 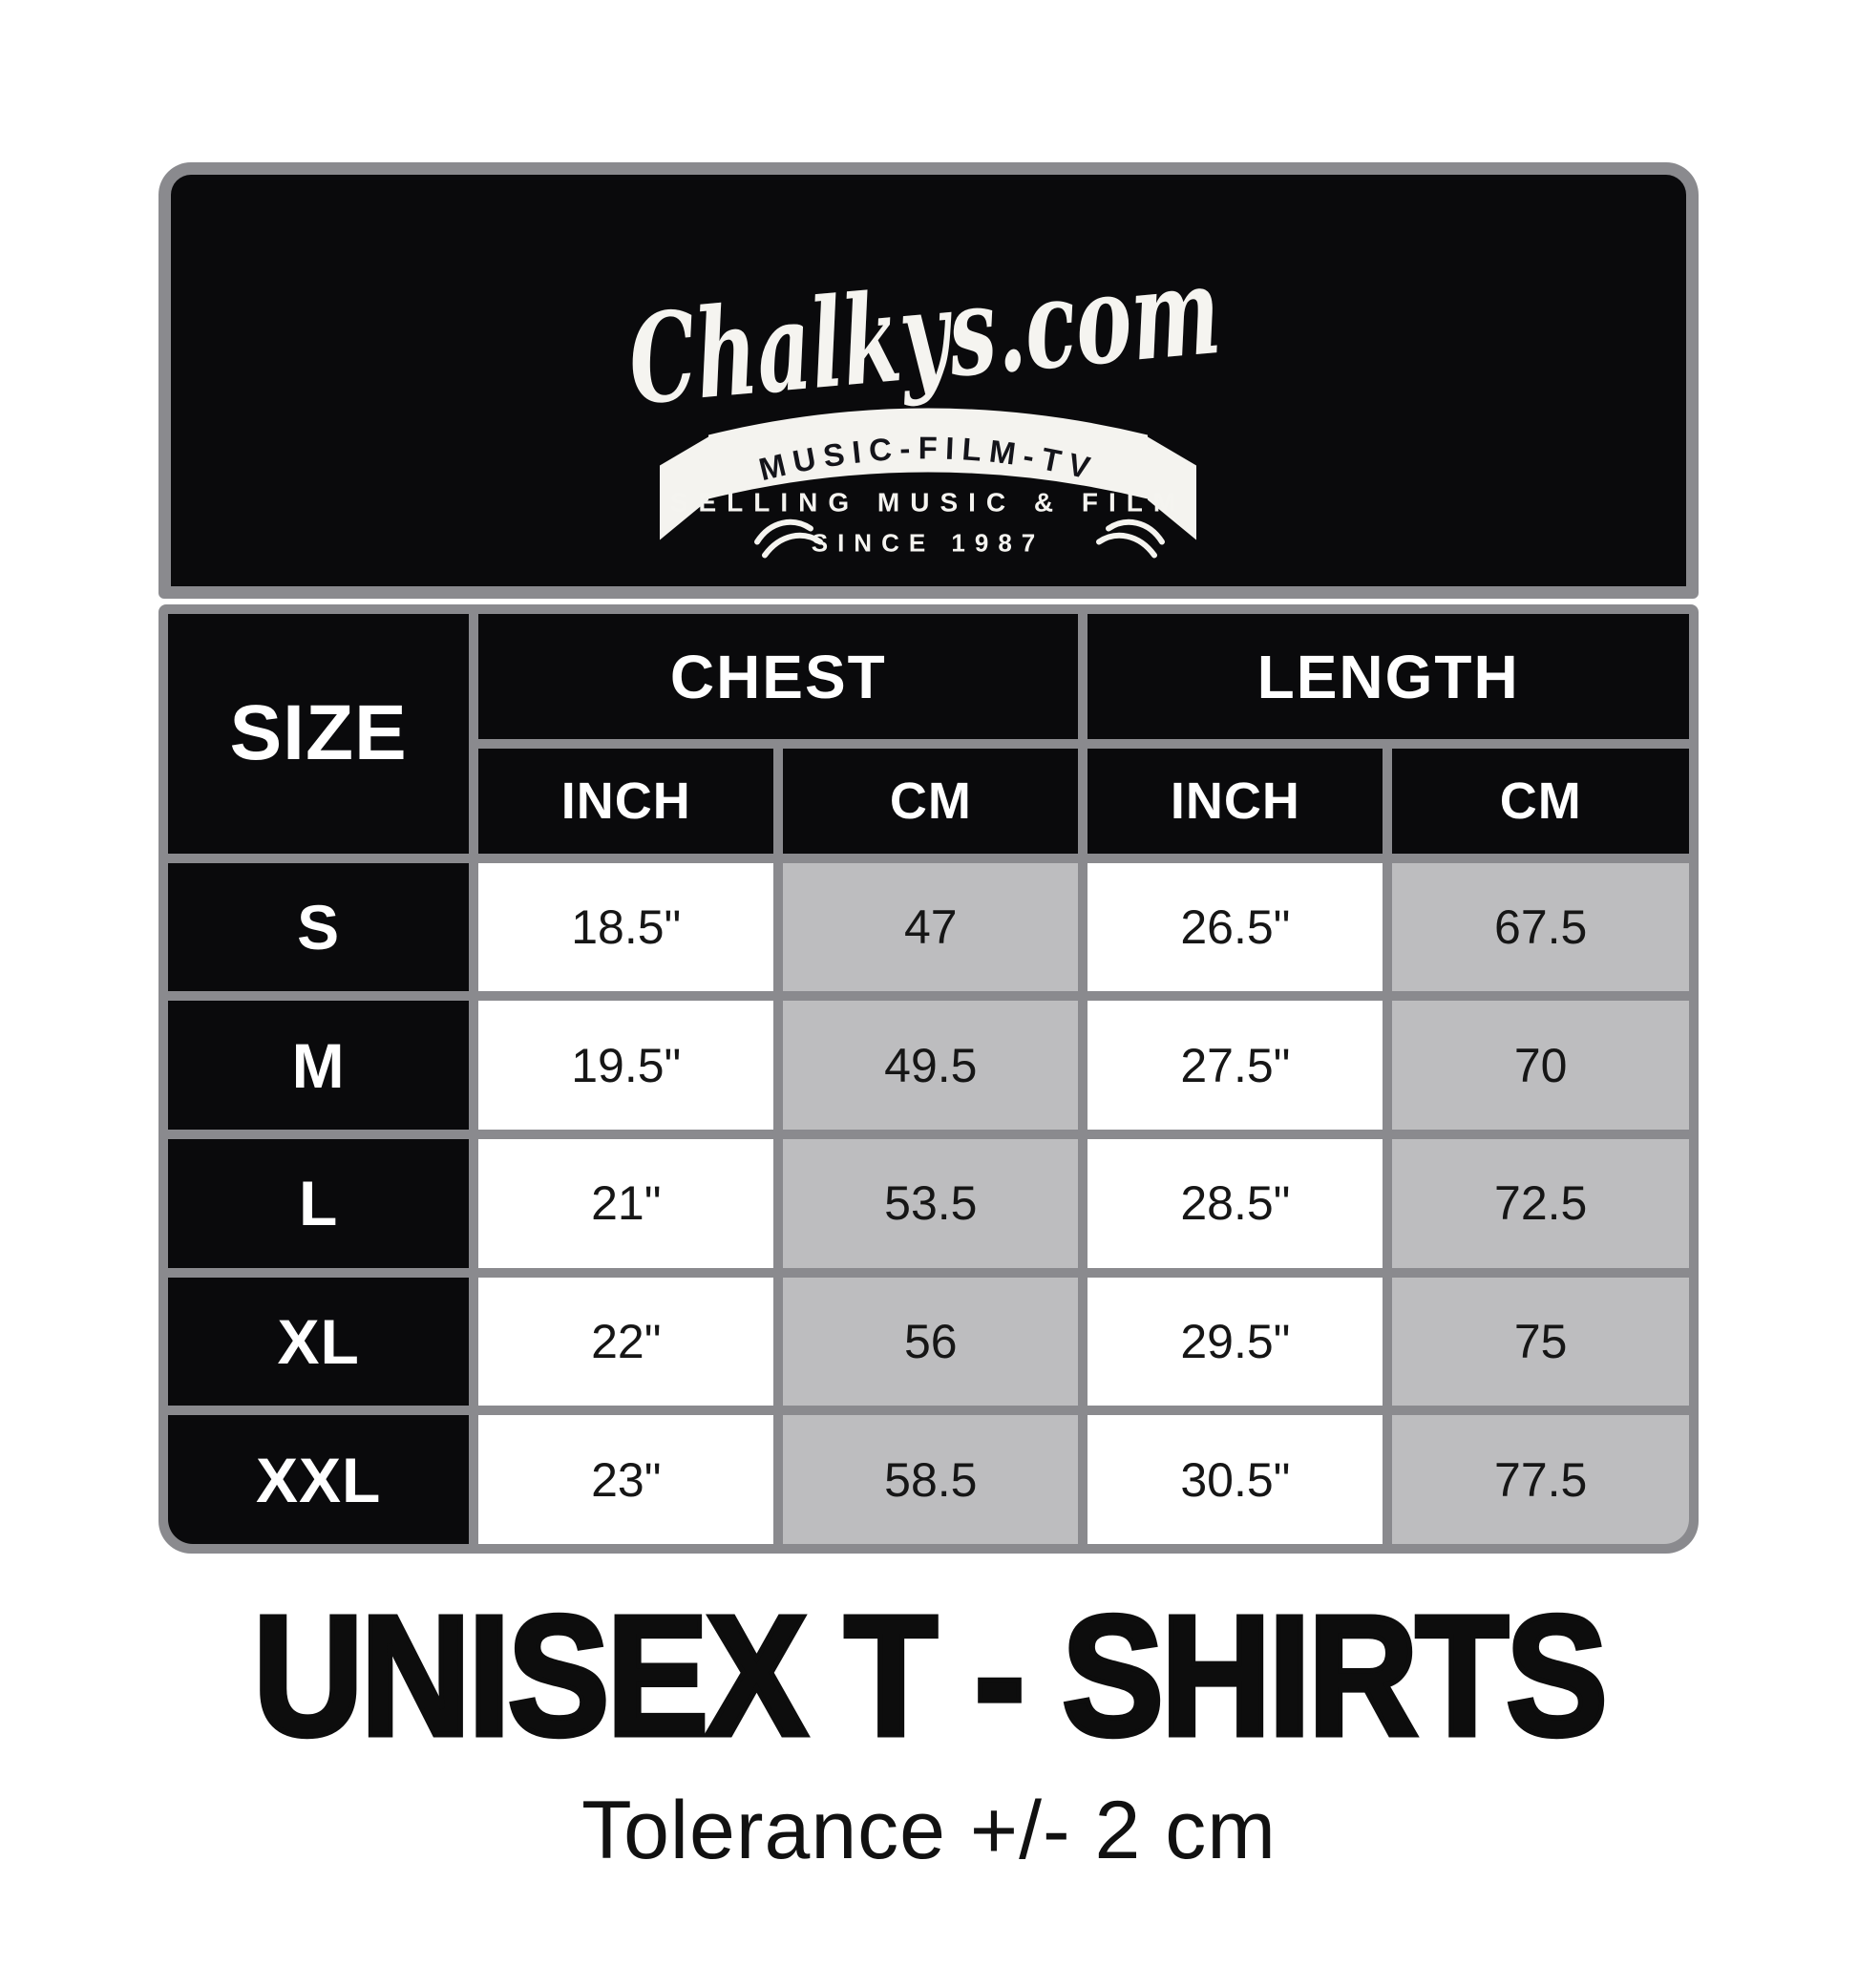 I want to click on length-inch-value: 26.5", so click(x=1235, y=927).